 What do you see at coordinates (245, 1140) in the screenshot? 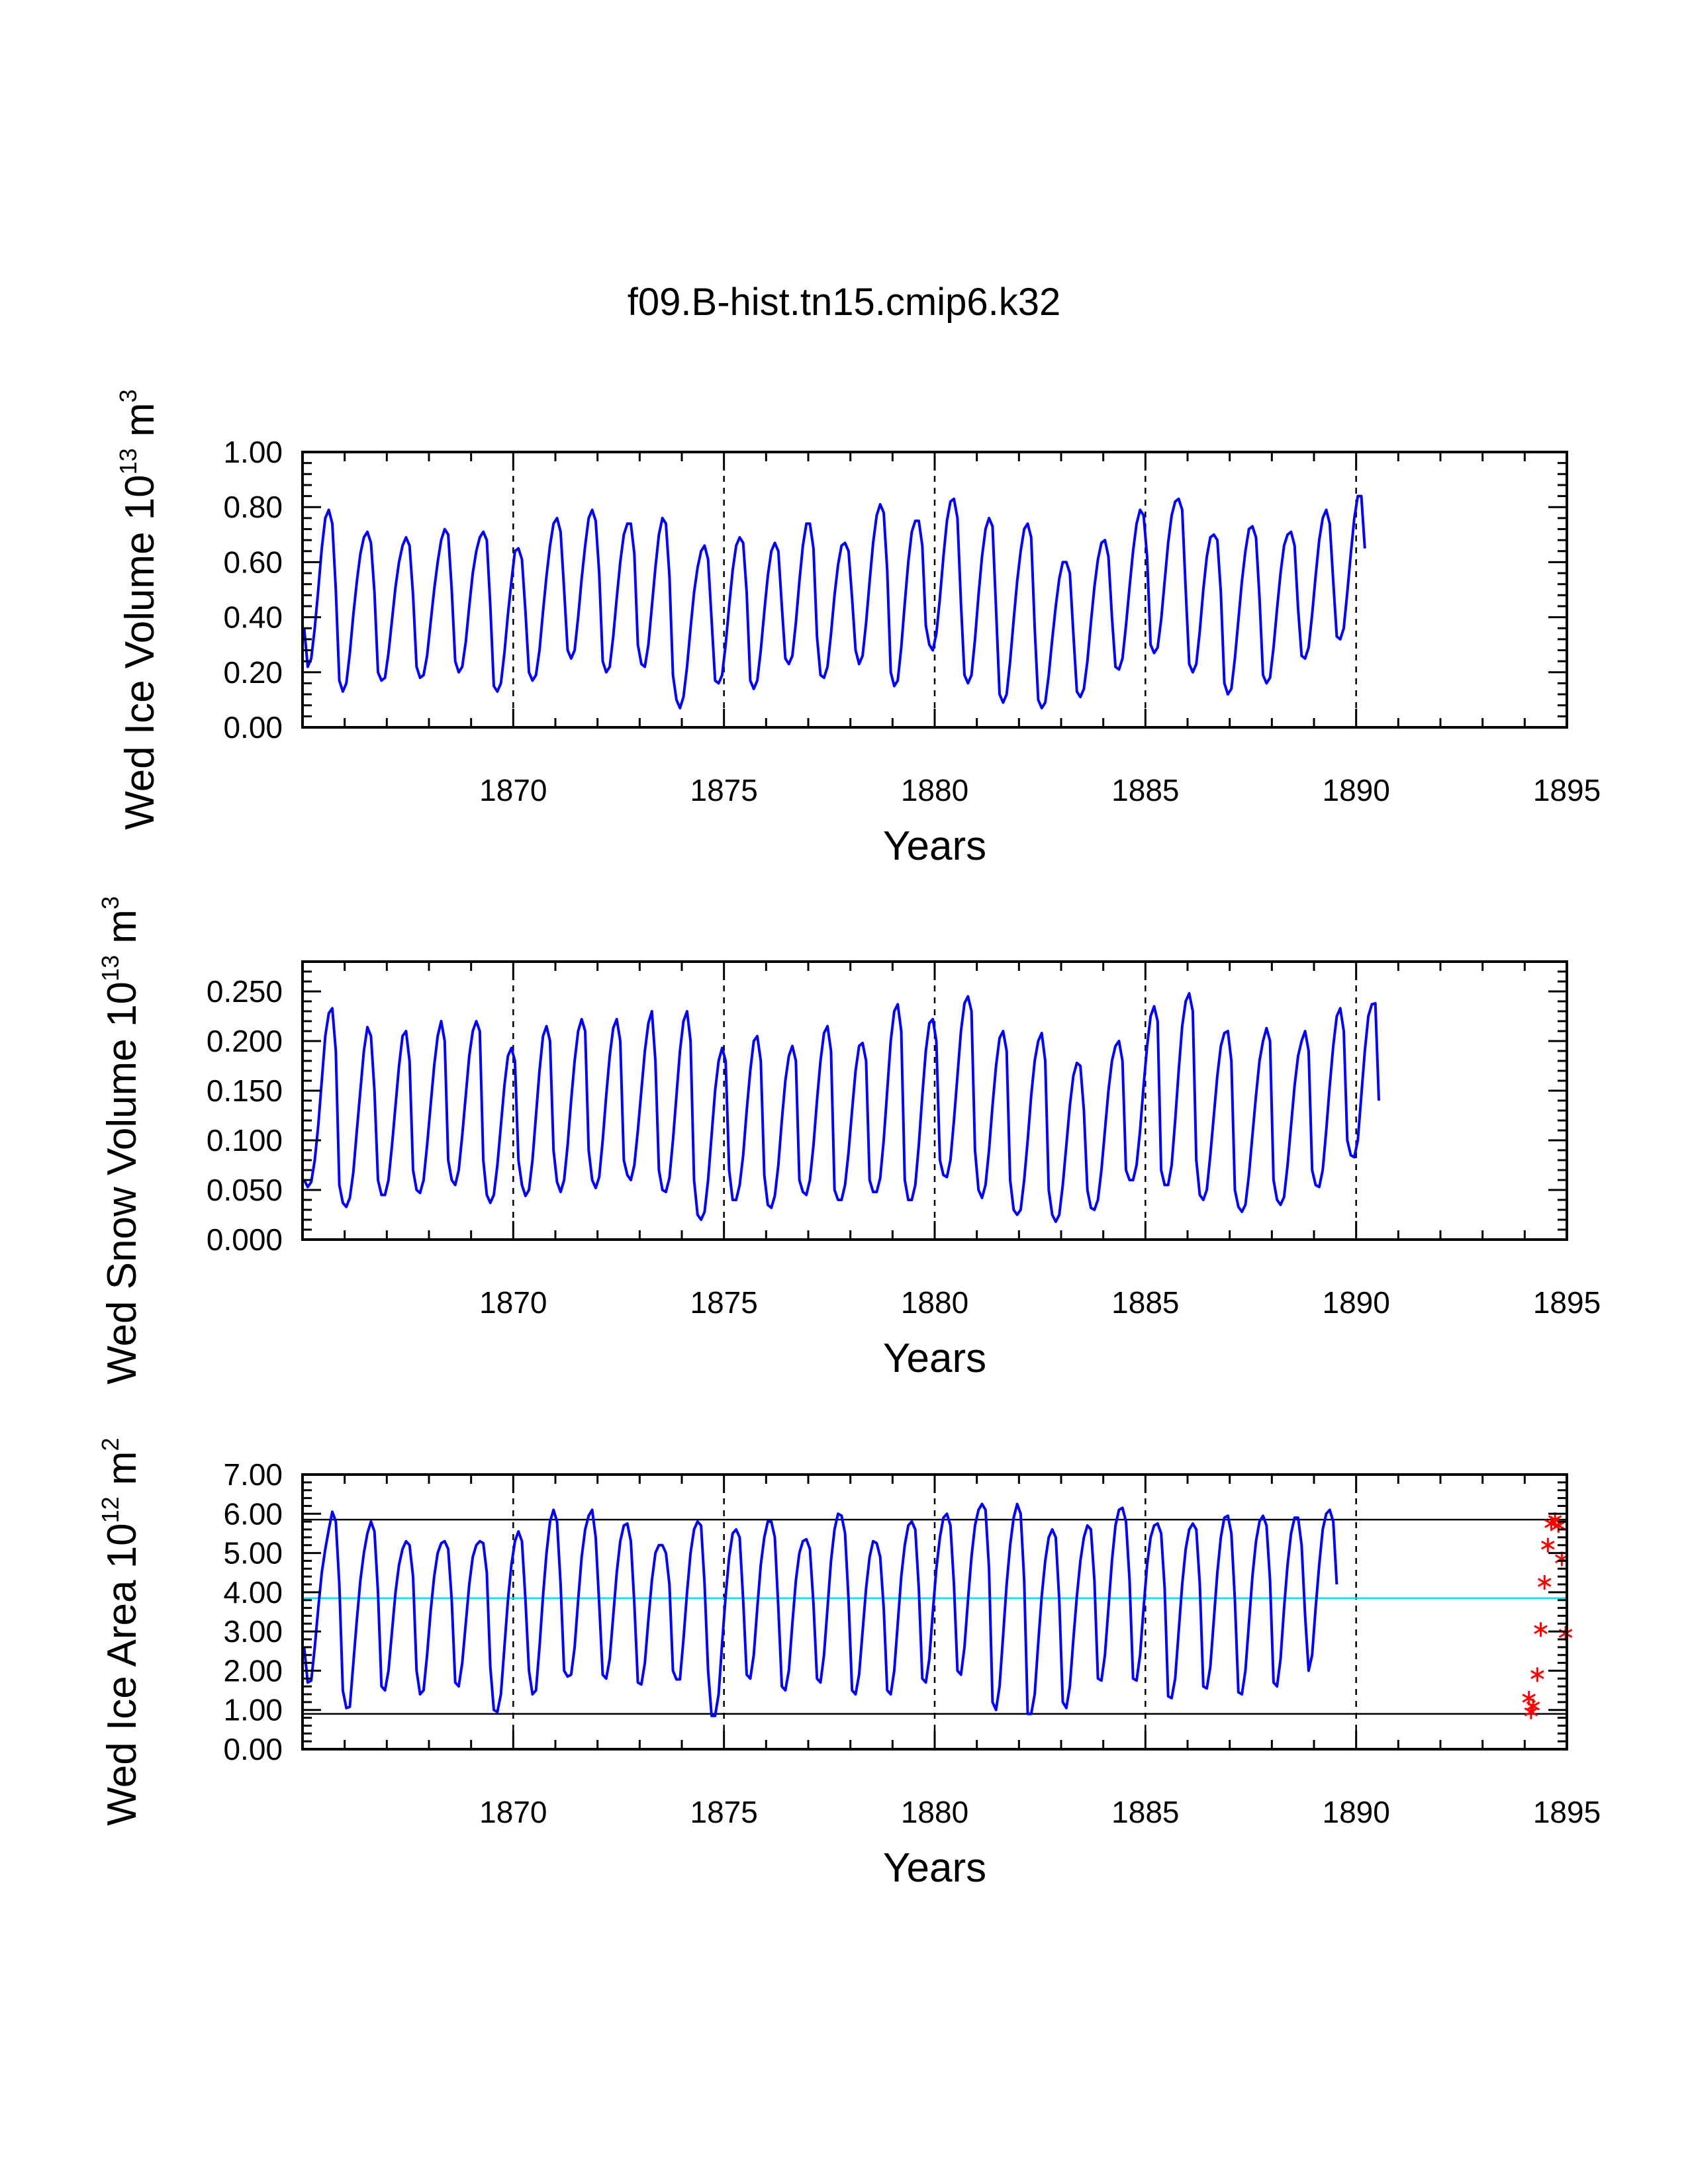
I see `y-tick-label: 0.100` at bounding box center [245, 1140].